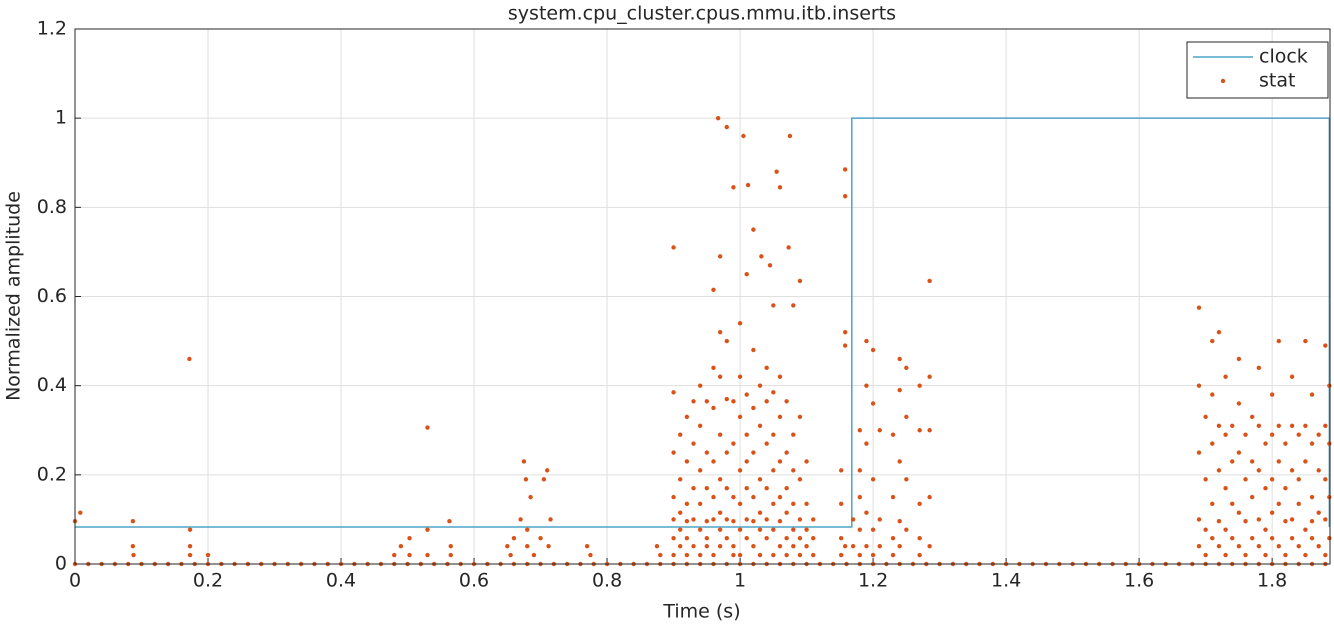  I want to click on x-tick-label: 0.6, so click(474, 581).